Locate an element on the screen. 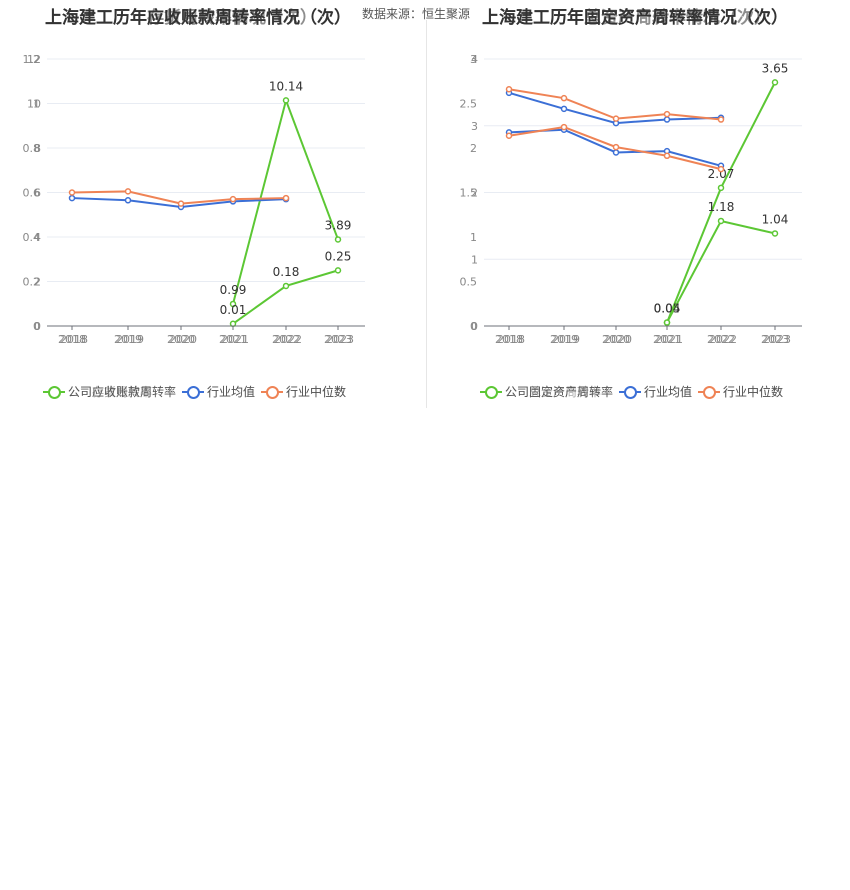 This screenshot has height=890, width=850. left-chart-y-tick-label: 1.2 is located at coordinates (32, 59).